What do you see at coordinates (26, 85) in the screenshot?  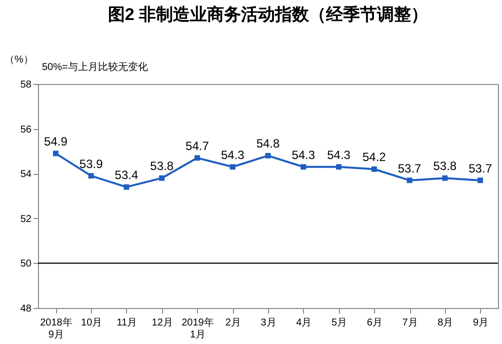 I see `y-tick-label: 58` at bounding box center [26, 85].